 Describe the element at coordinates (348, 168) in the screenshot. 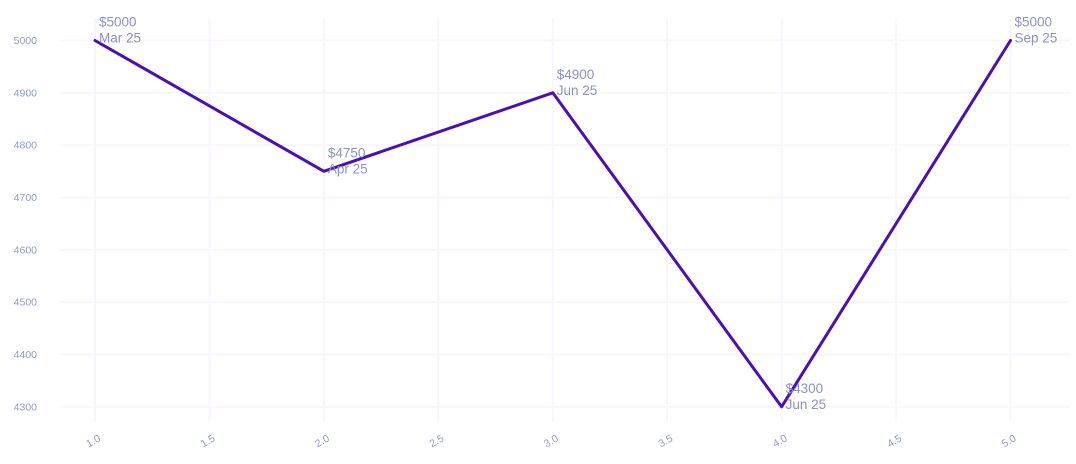

I see `point-label-date: Apr 25` at that location.